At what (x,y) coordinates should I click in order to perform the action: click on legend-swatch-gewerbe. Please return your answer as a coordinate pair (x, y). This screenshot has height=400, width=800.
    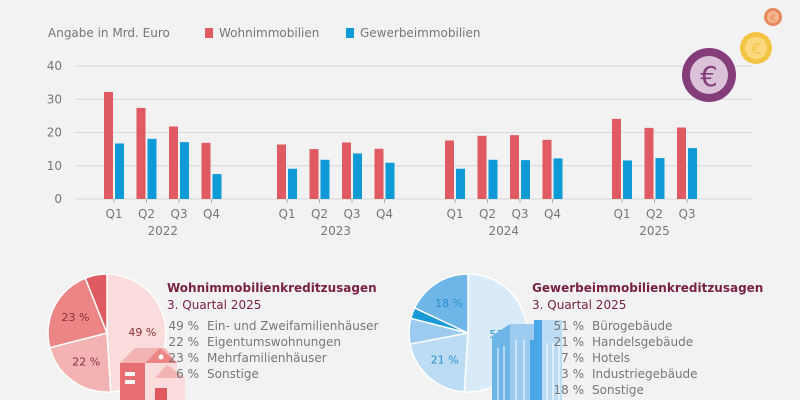
    Looking at the image, I should click on (350, 33).